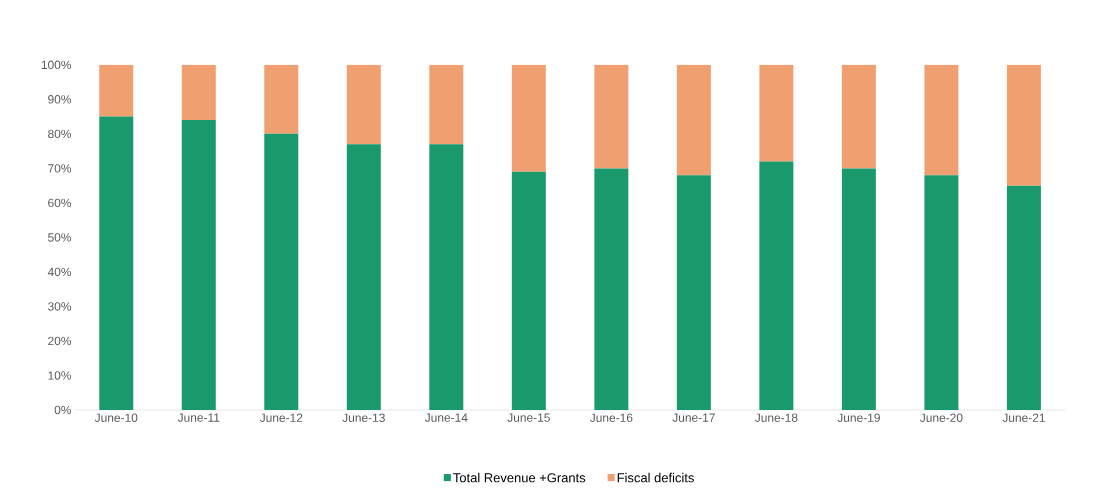  What do you see at coordinates (1023, 417) in the screenshot?
I see `x-tick-label: June-21` at bounding box center [1023, 417].